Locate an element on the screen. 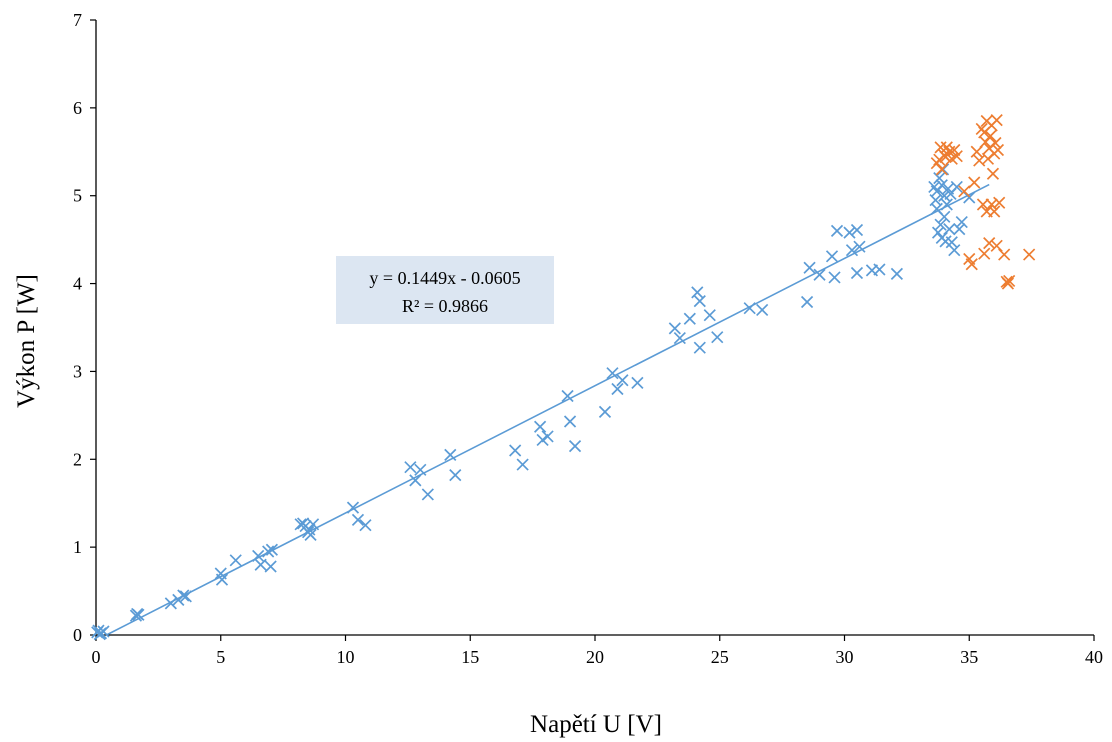 The width and height of the screenshot is (1112, 742). x-tick-label: 0 is located at coordinates (96, 657).